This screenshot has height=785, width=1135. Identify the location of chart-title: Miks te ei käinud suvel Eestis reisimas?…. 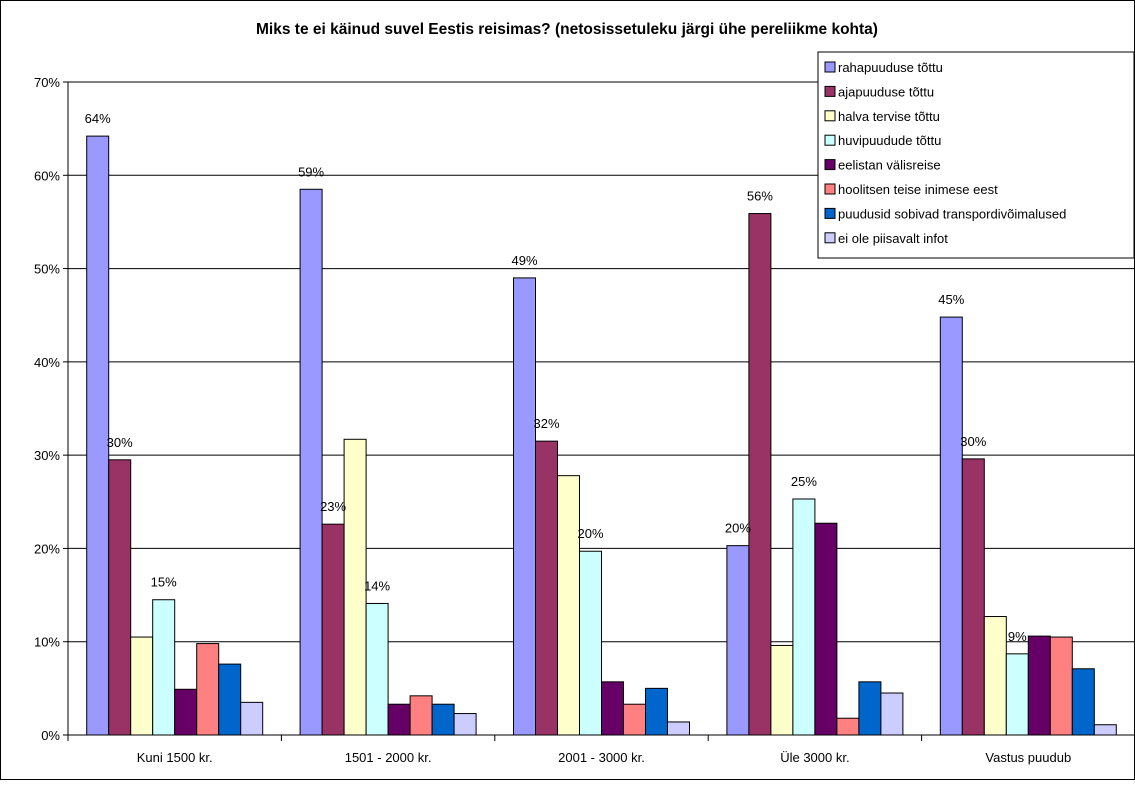
(567, 29).